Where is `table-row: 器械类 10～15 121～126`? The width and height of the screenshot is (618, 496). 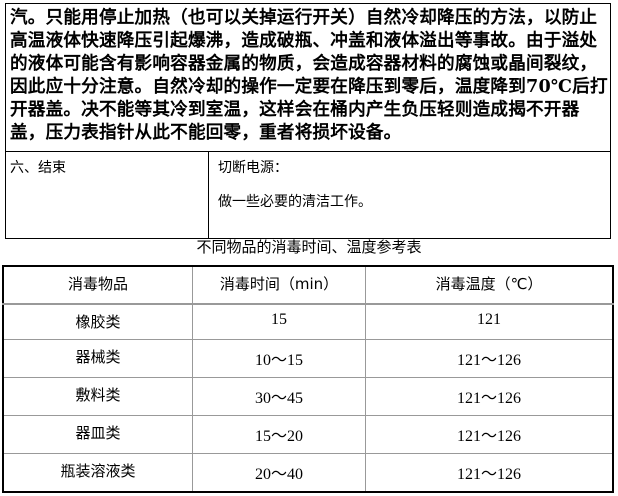 table-row: 器械类 10～15 121～126 is located at coordinates (308, 358).